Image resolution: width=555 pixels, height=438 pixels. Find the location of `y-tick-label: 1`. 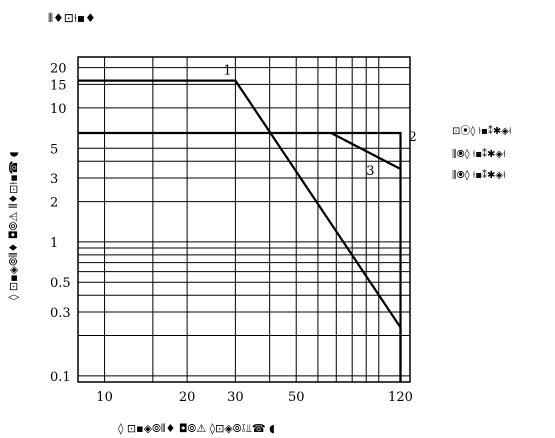

y-tick-label: 1 is located at coordinates (54, 243).